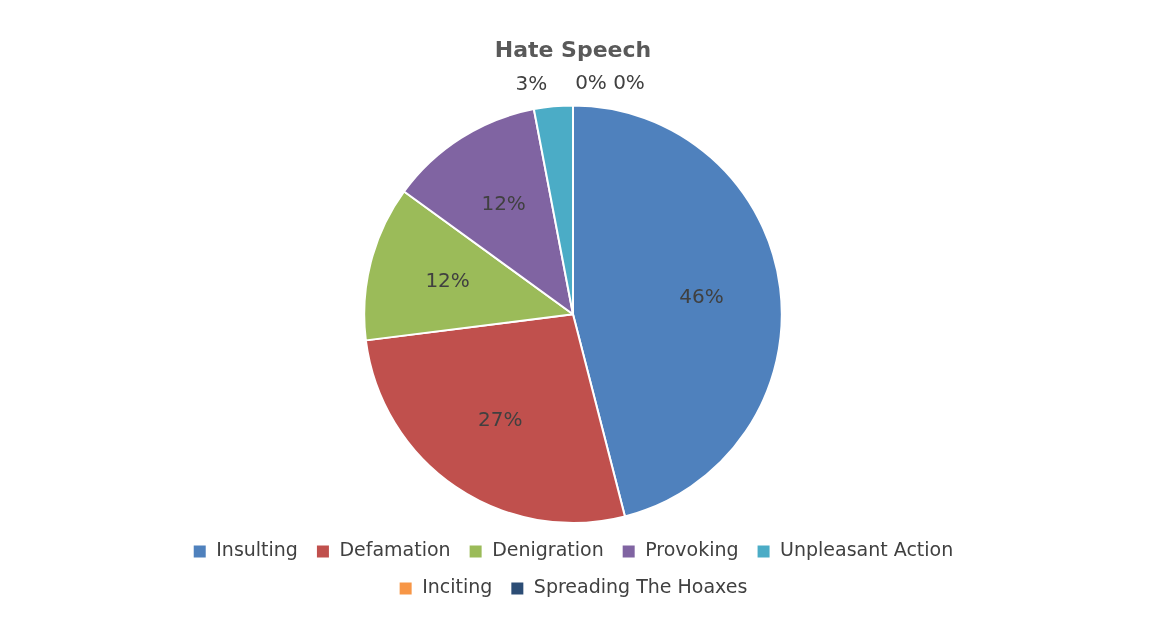 The image size is (1153, 625). Describe the element at coordinates (692, 549) in the screenshot. I see `legend-label: Provoking` at that location.